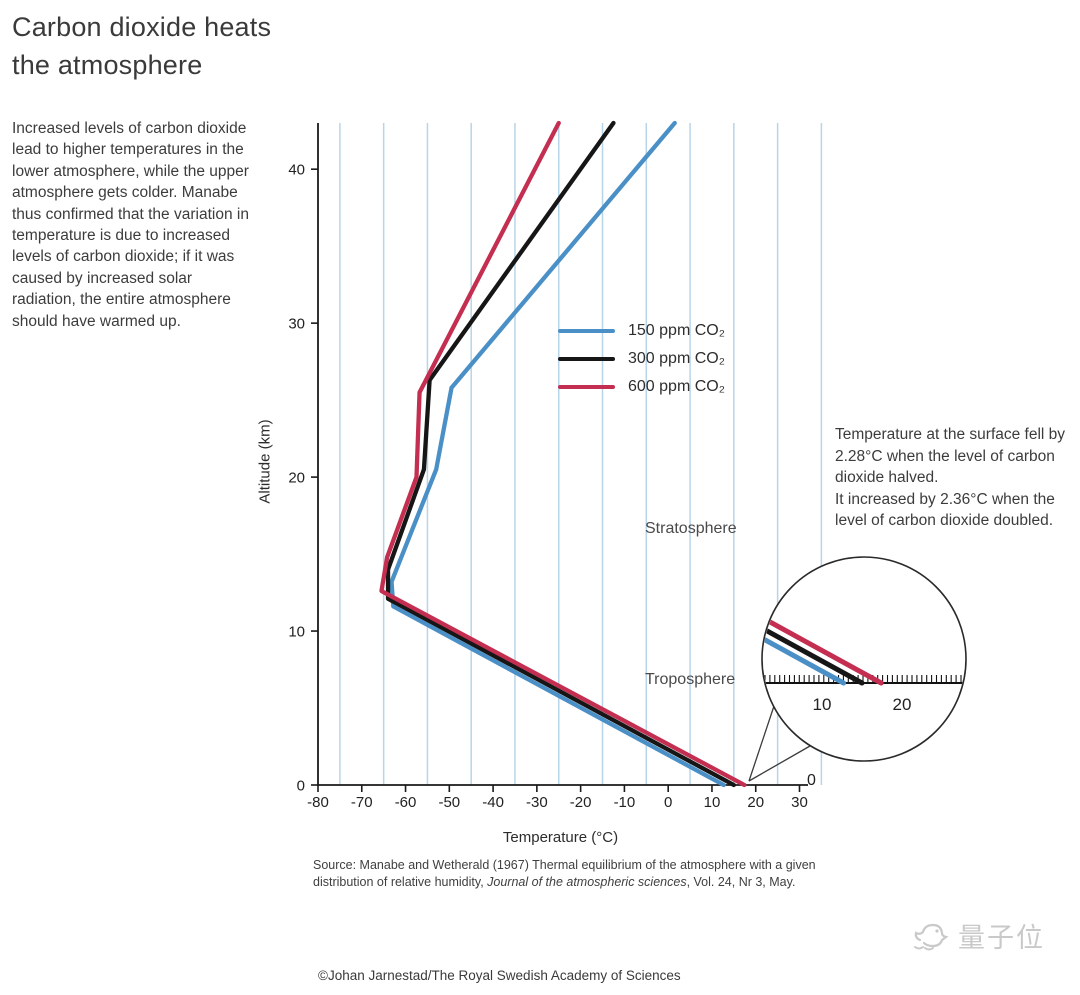  I want to click on legend: 150 ppm CO₂ 300 ppm CO₂ 600 ppm CO₂, so click(641, 359).